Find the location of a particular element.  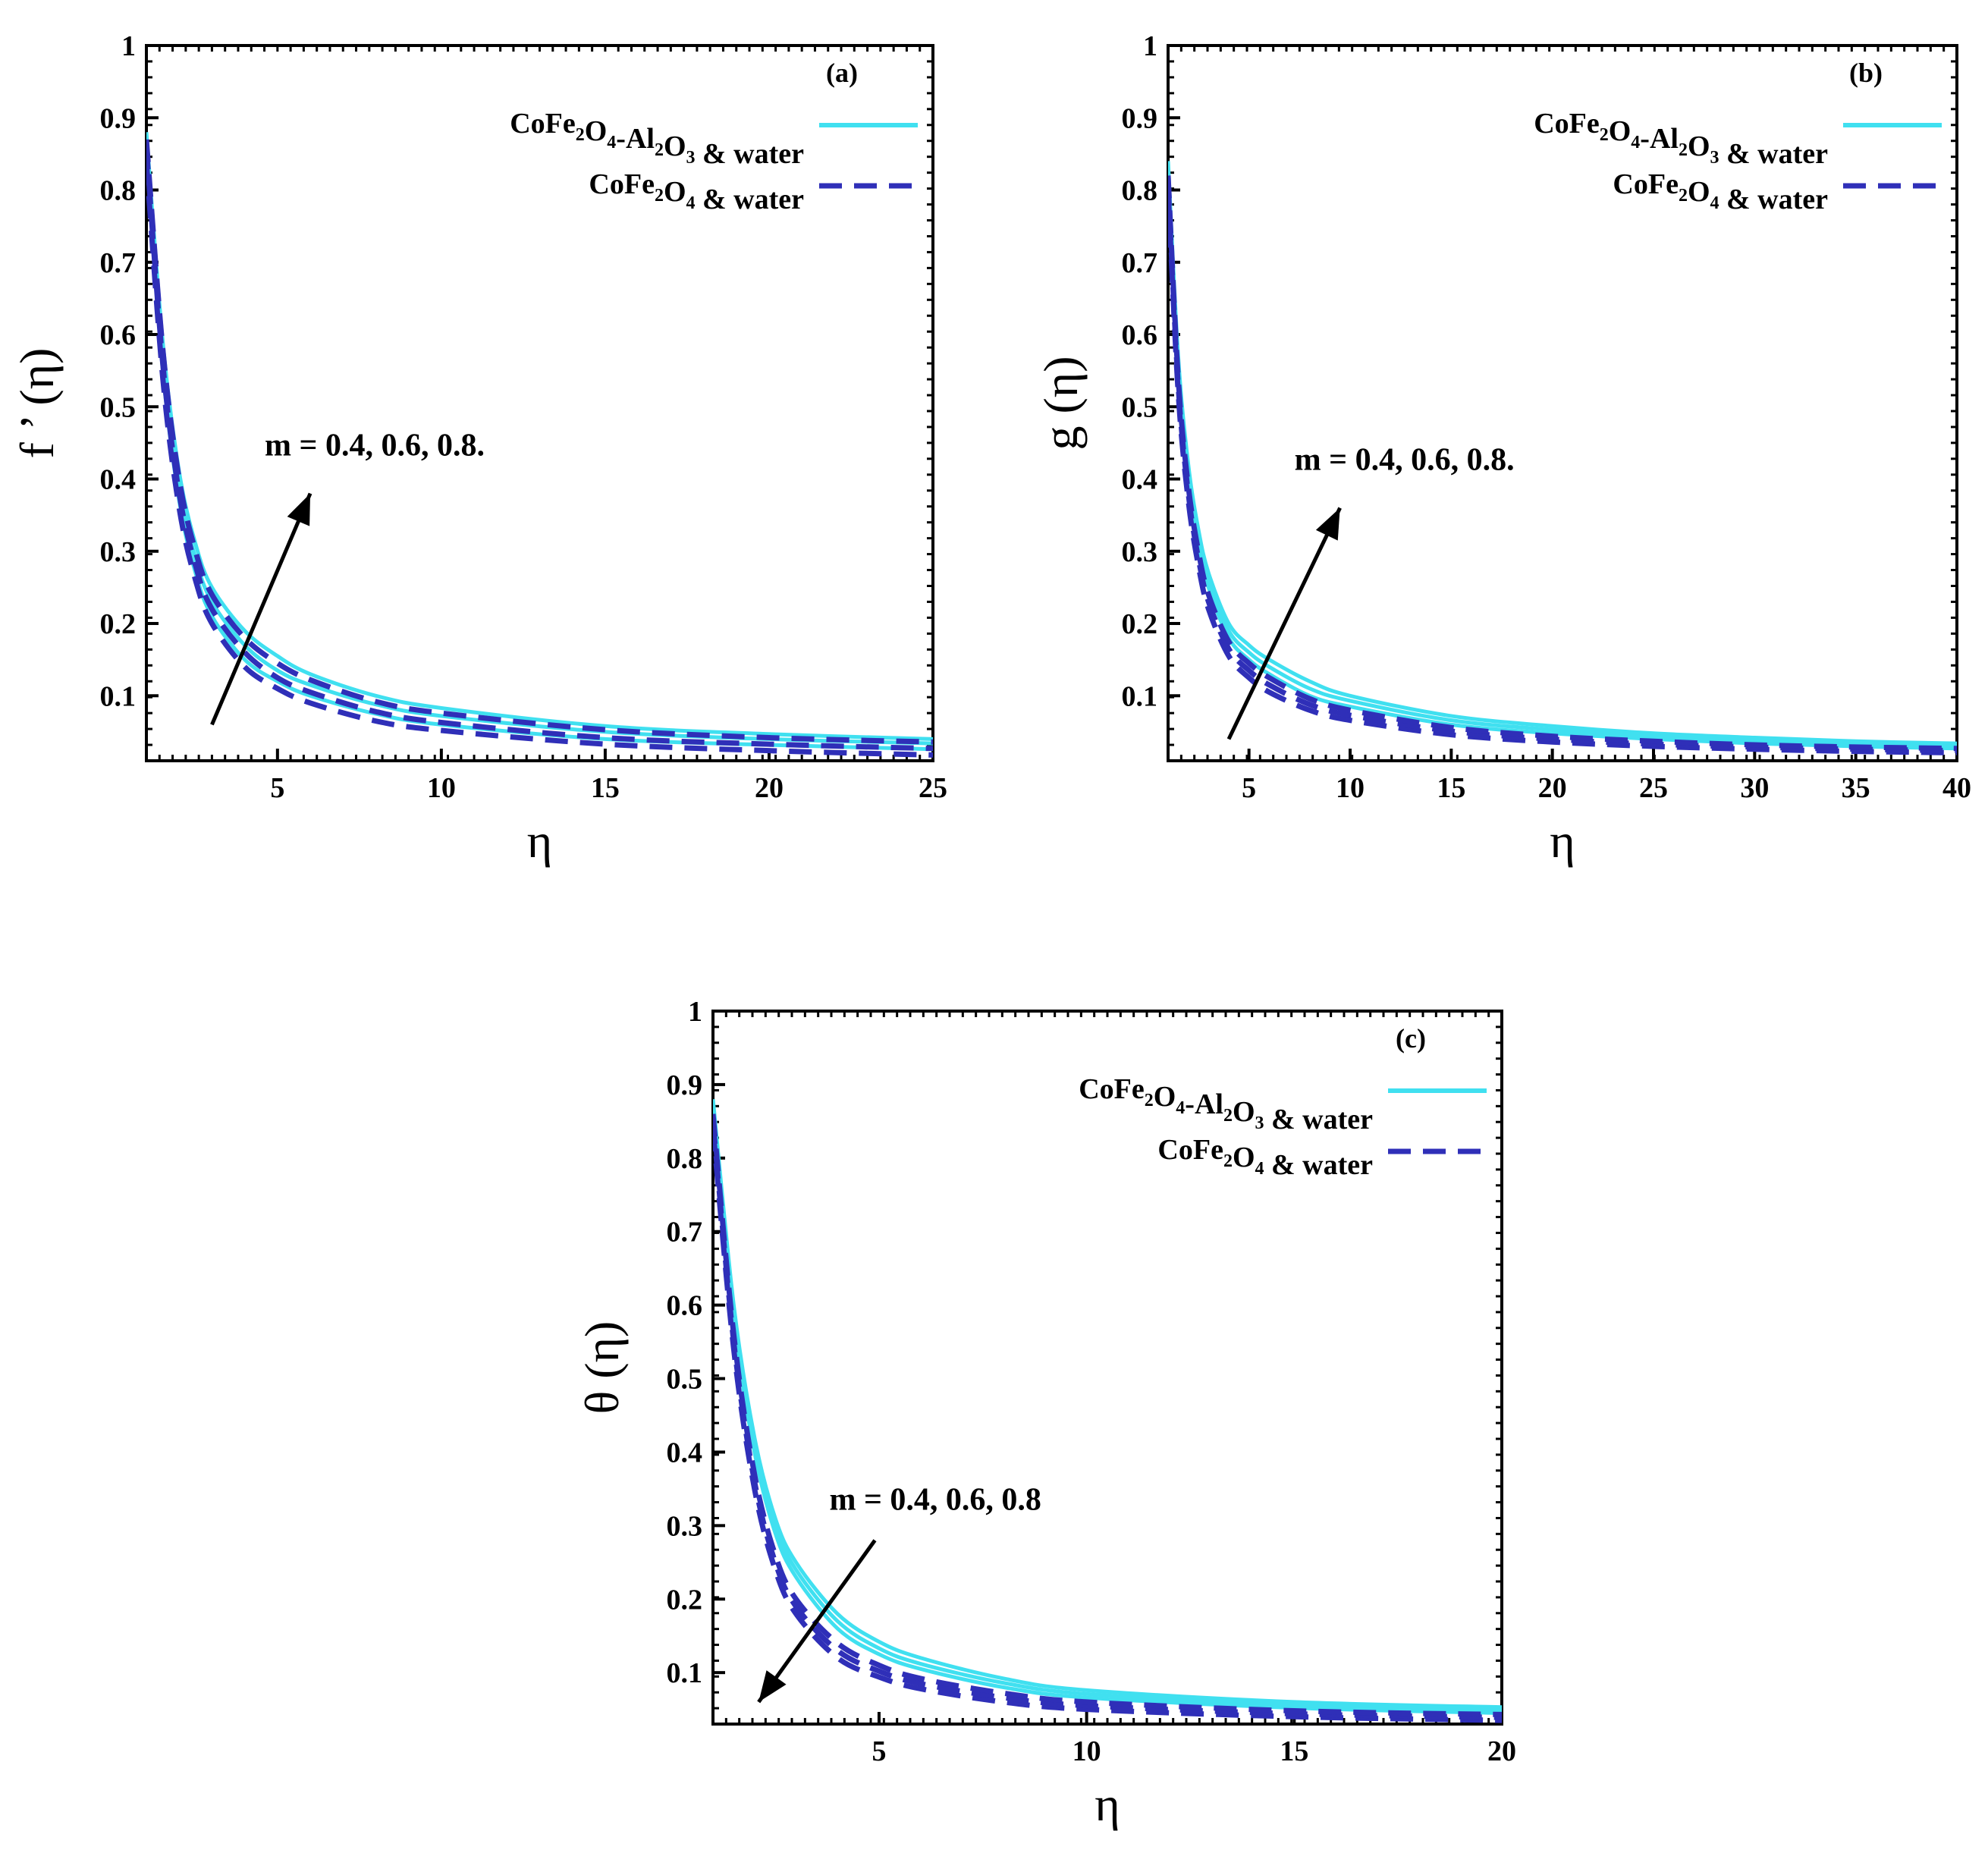

series-line-hybrid-m0.6 is located at coordinates (1563, 458).